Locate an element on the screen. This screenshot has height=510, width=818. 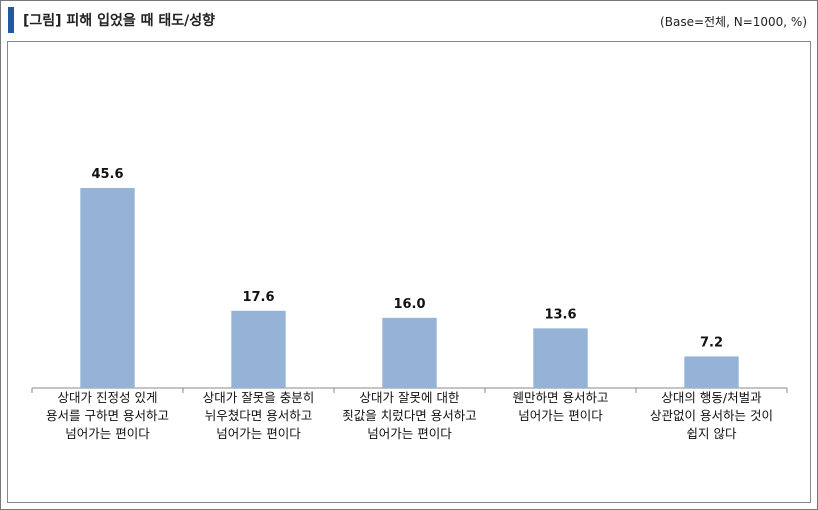
x-tick-label: 상대의 행동/처벌과 상관없이 용서하는 것이 쉽지 않다 is located at coordinates (711, 415).